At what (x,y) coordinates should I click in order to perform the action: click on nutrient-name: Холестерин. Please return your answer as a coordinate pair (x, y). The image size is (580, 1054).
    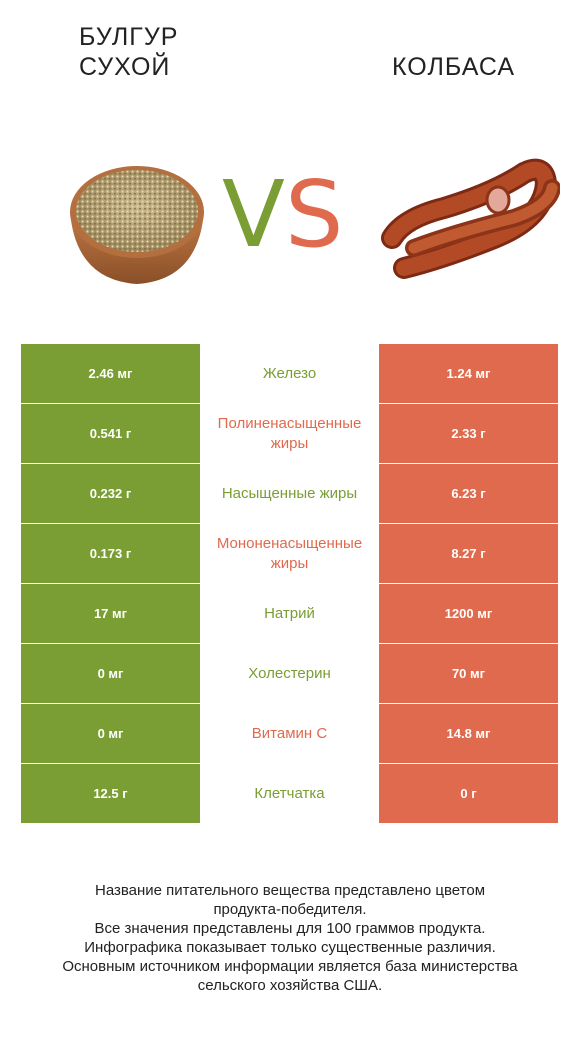
    Looking at the image, I should click on (289, 673).